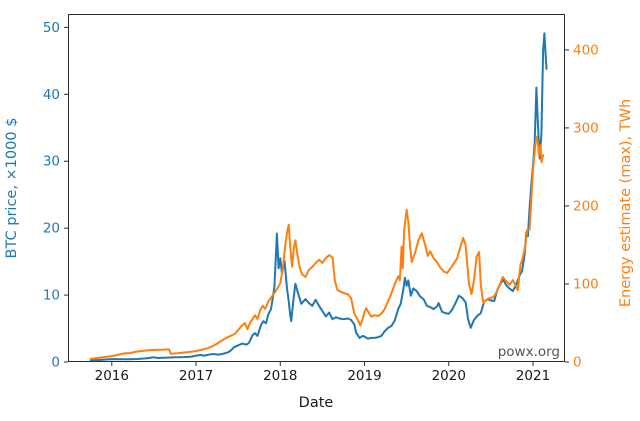 The width and height of the screenshot is (640, 421). I want to click on x-axis-label: Date, so click(316, 403).